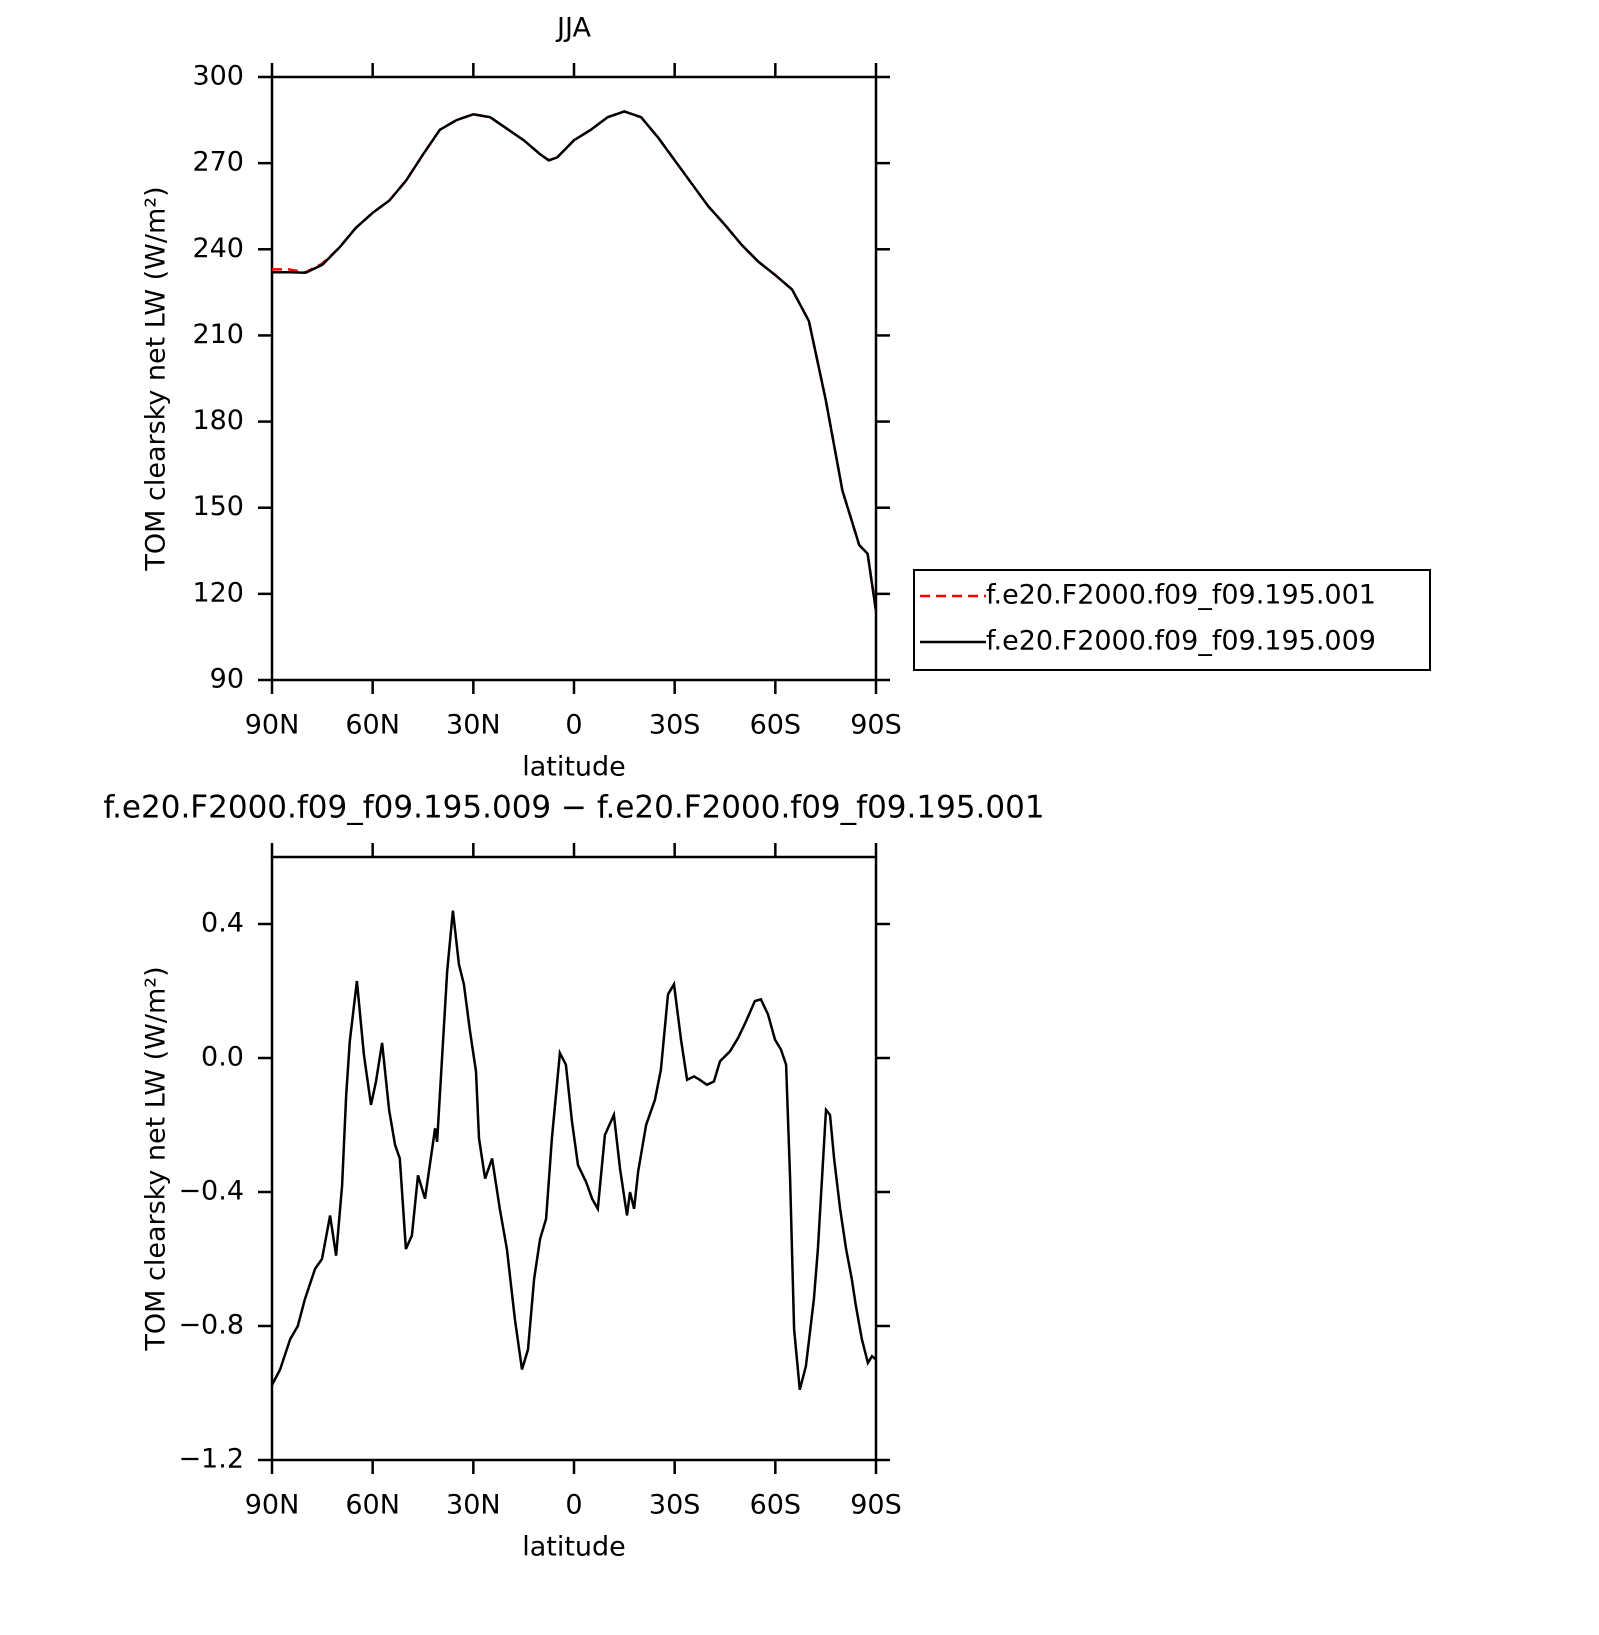 The height and width of the screenshot is (1635, 1599). What do you see at coordinates (573, 28) in the screenshot?
I see `chart-title: JJA` at bounding box center [573, 28].